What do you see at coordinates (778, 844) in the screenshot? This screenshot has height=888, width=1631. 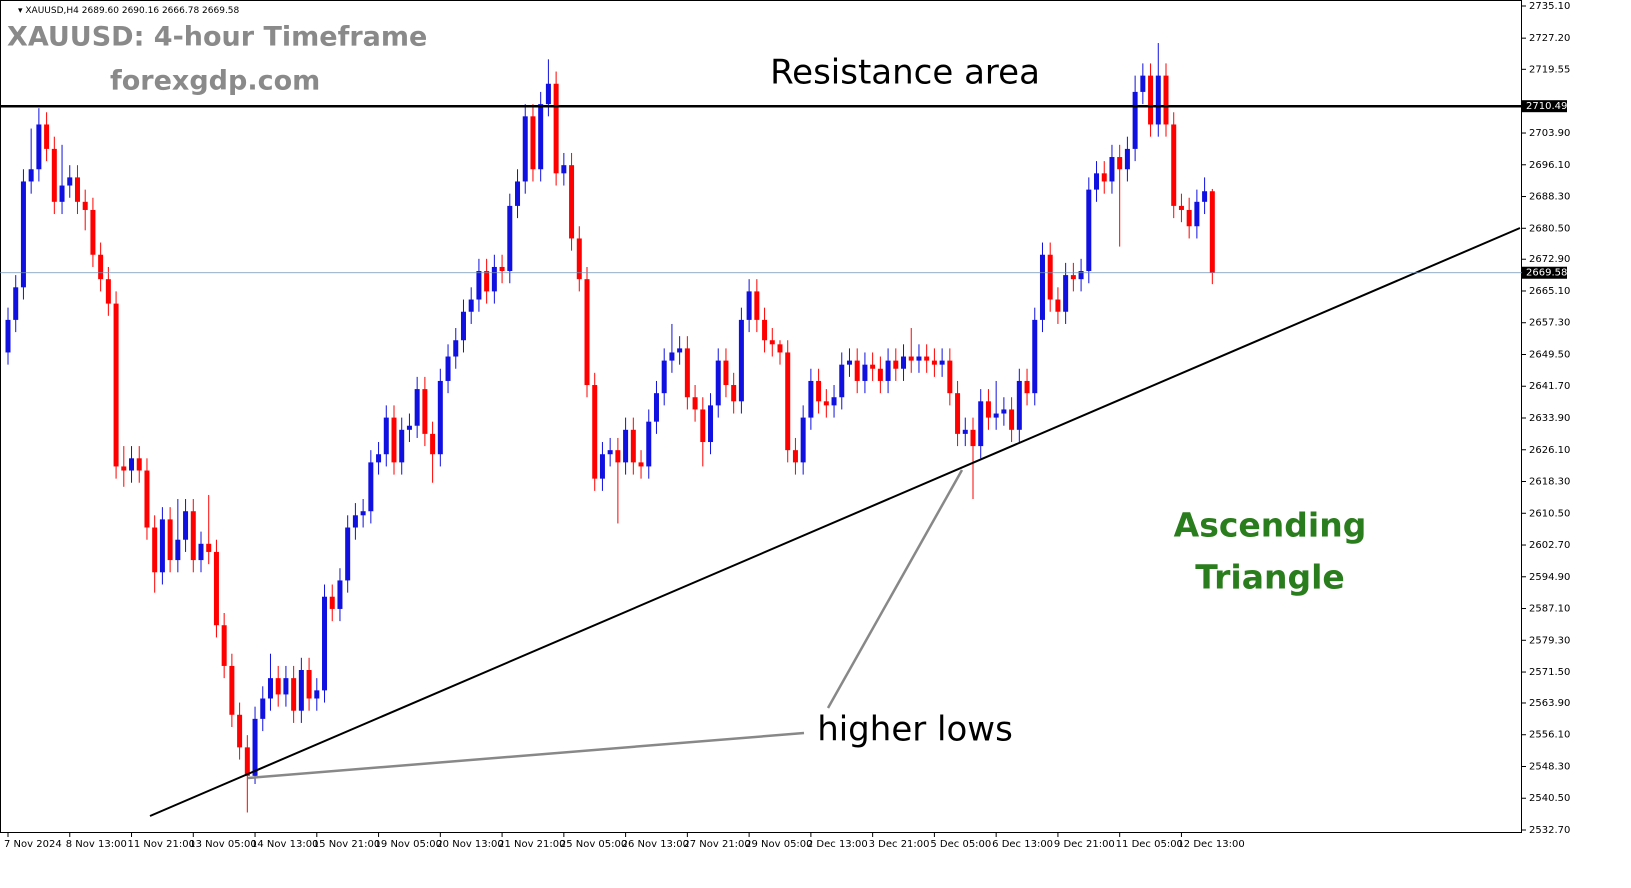 I see `x-tick-label: 29 Nov 05:00` at bounding box center [778, 844].